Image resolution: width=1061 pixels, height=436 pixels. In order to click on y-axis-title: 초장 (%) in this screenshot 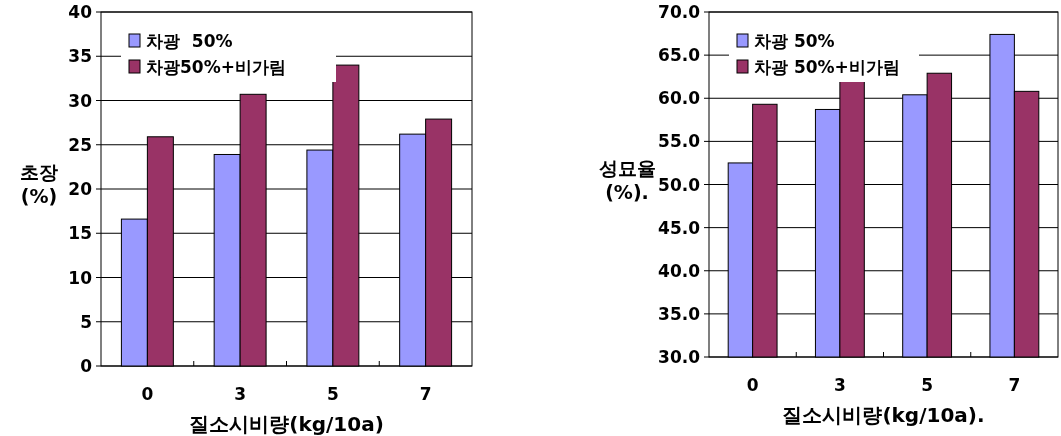, I will do `click(39, 184)`.